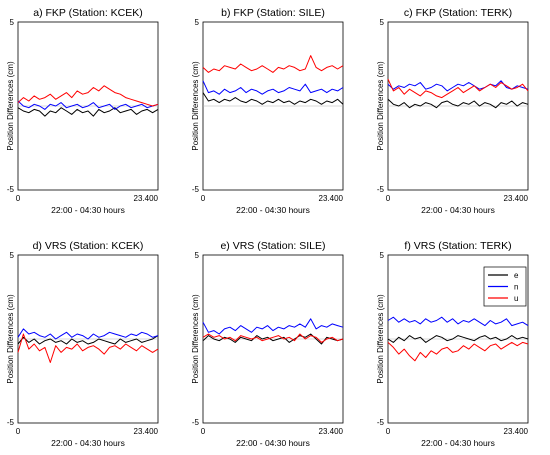 The image size is (550, 455). What do you see at coordinates (88, 348) in the screenshot?
I see `panel-4-series-u` at bounding box center [88, 348].